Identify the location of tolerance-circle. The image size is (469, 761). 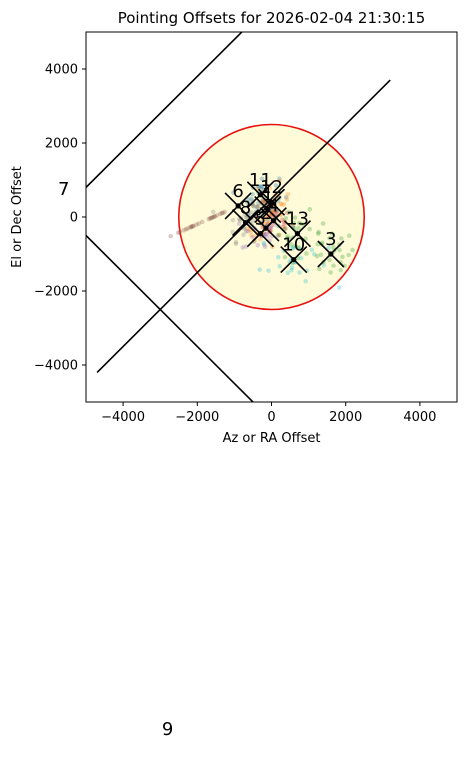
(271, 217).